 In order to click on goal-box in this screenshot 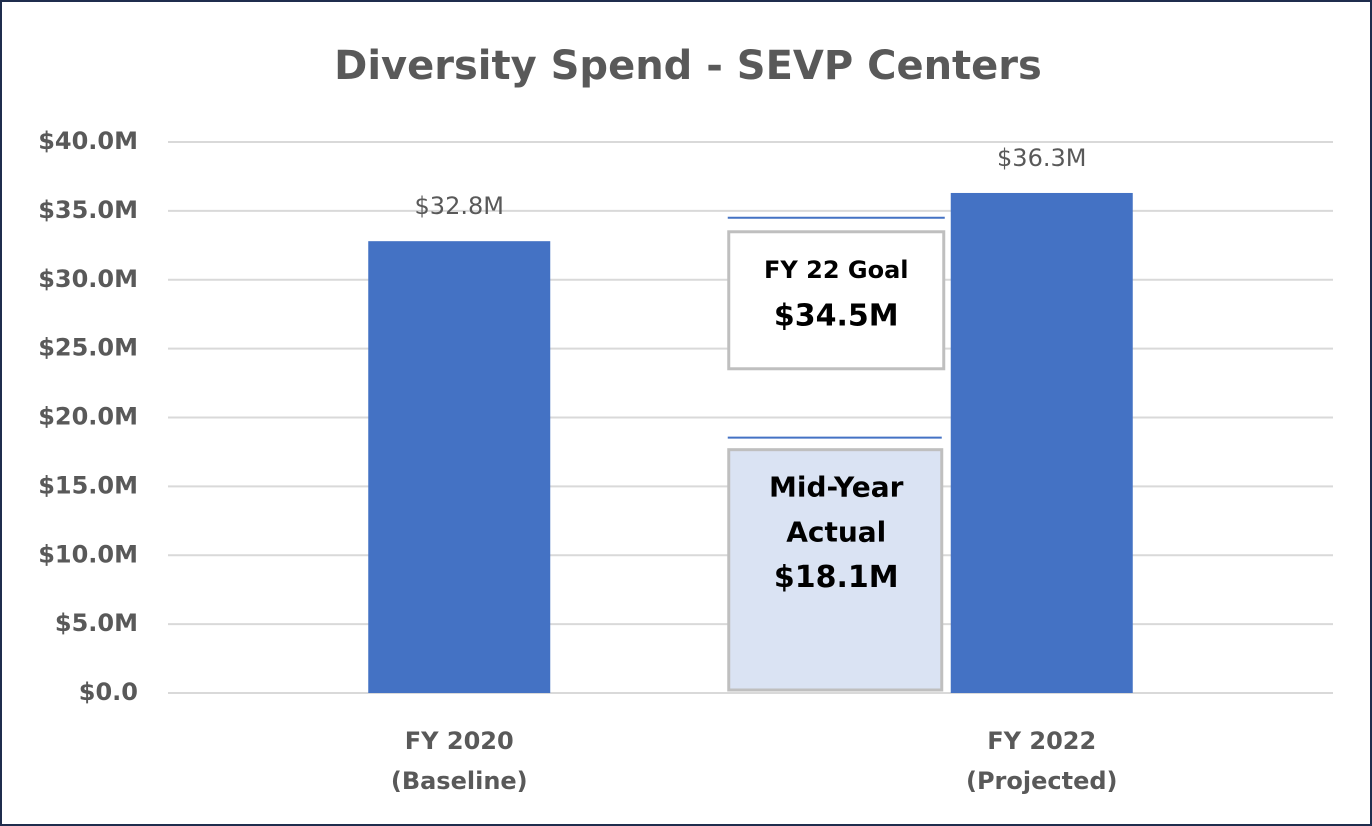, I will do `click(836, 300)`.